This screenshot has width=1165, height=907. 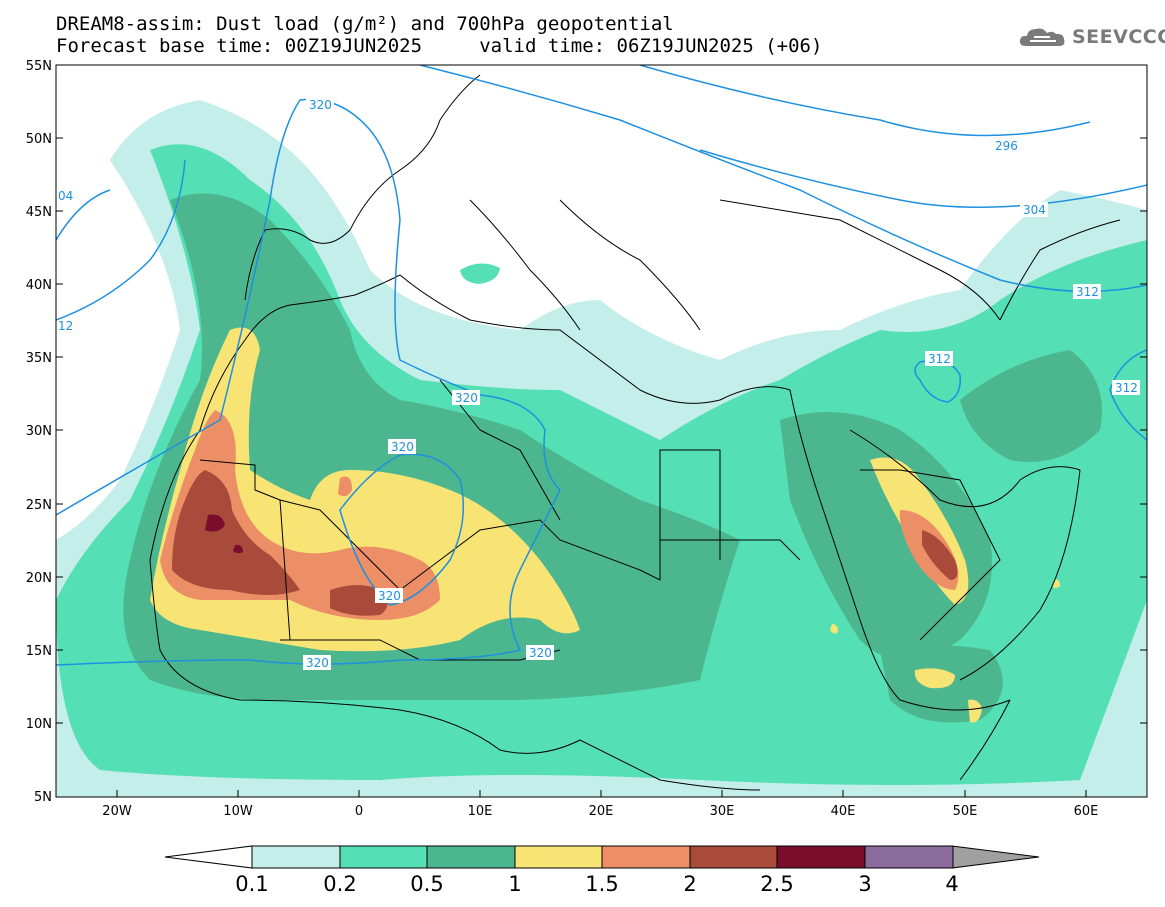 I want to click on lon-labels: 20W 10W 0 10E 20E 30E 40E 50E 60E, so click(x=600, y=811).